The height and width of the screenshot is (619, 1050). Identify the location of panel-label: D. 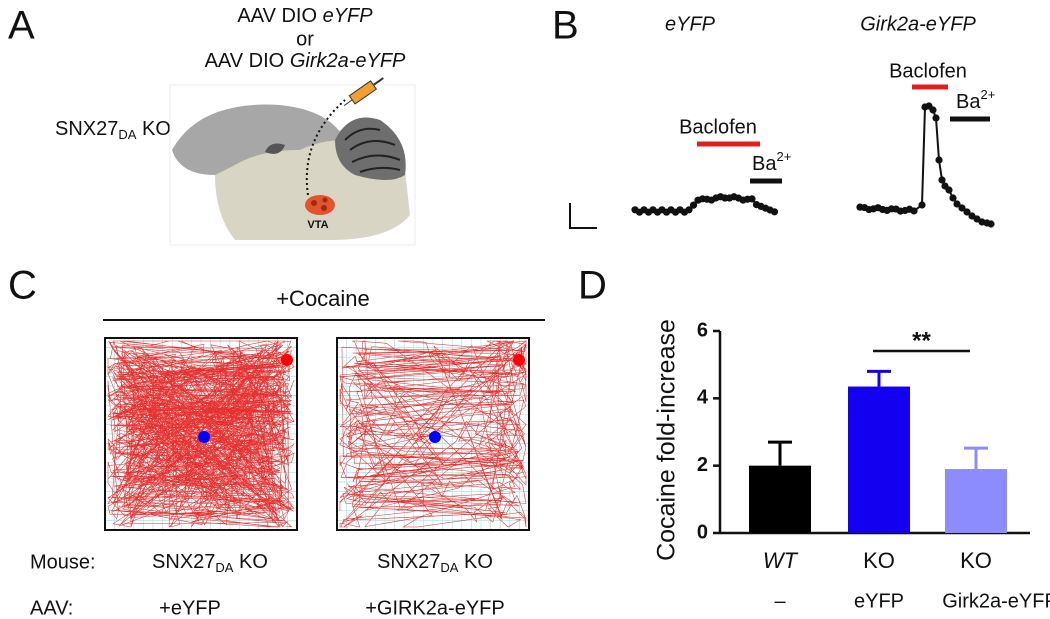
(592, 286).